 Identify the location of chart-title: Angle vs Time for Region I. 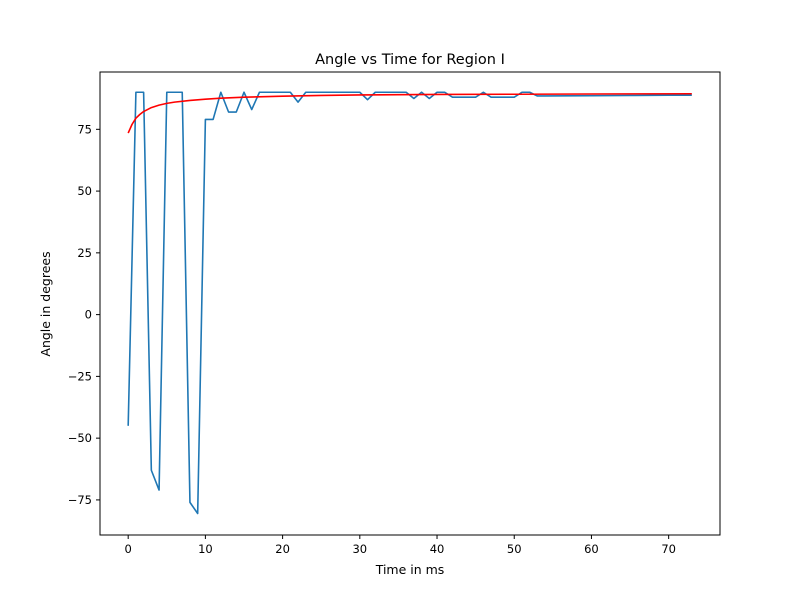
(410, 60).